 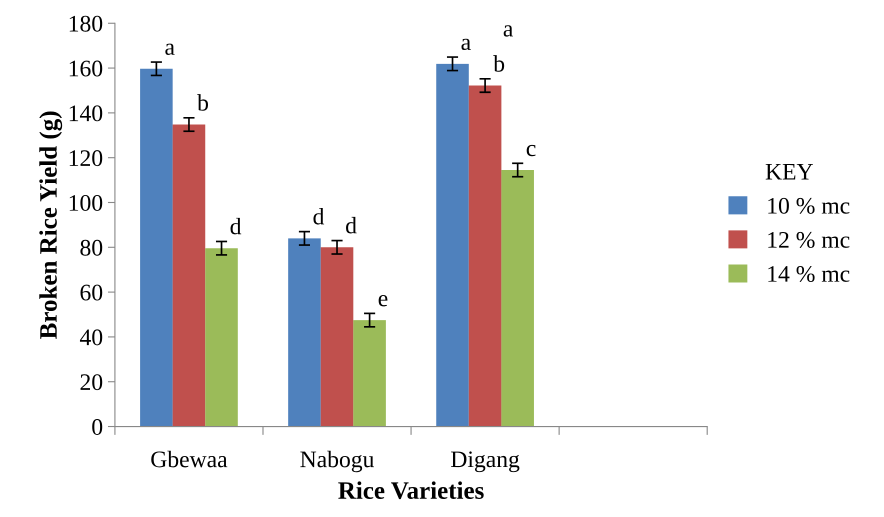 What do you see at coordinates (50, 225) in the screenshot?
I see `y-axis-title: Broken Rice Yield (g)` at bounding box center [50, 225].